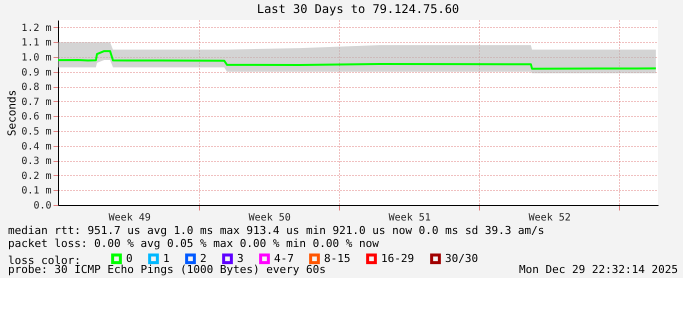 The image size is (697, 315). Describe the element at coordinates (42, 206) in the screenshot. I see `y-tick-label: 0.0` at that location.